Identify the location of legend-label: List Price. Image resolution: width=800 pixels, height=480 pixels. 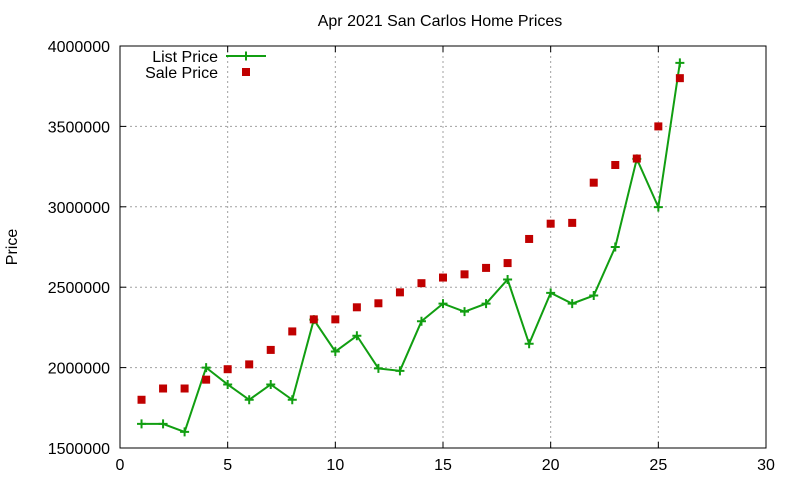
(185, 57).